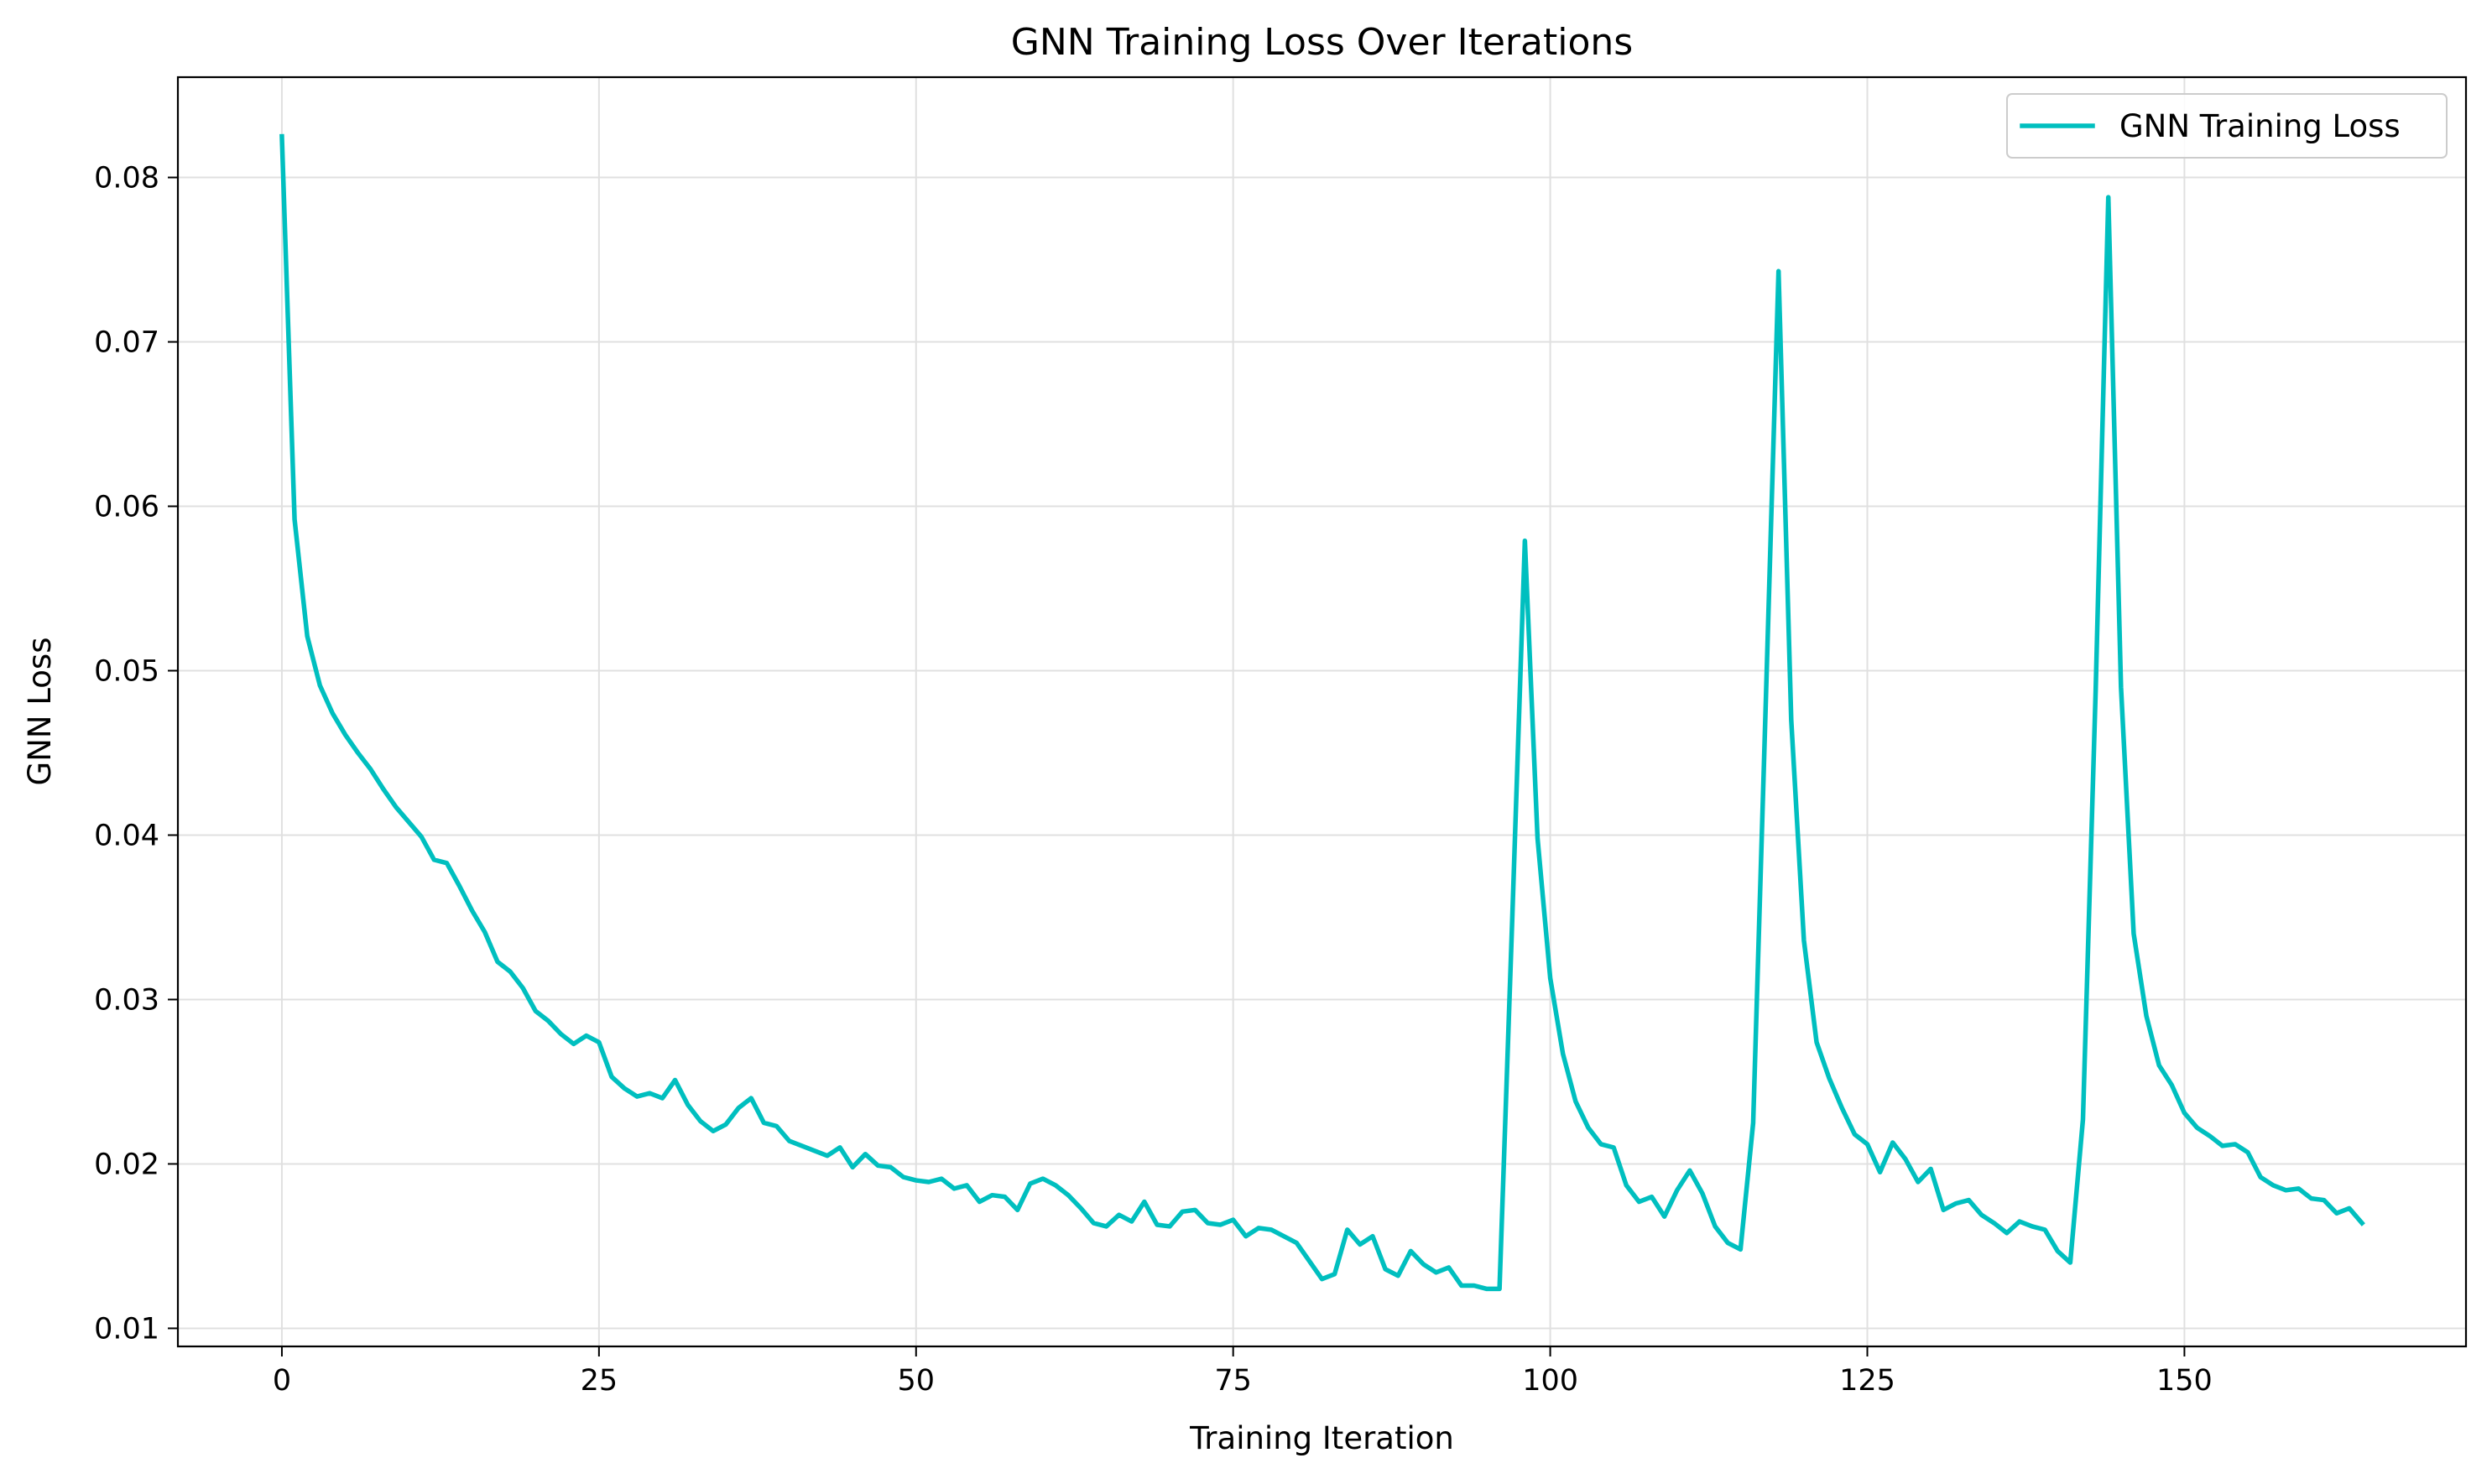  What do you see at coordinates (126, 1329) in the screenshot?
I see `y-tick-label: 0.01` at bounding box center [126, 1329].